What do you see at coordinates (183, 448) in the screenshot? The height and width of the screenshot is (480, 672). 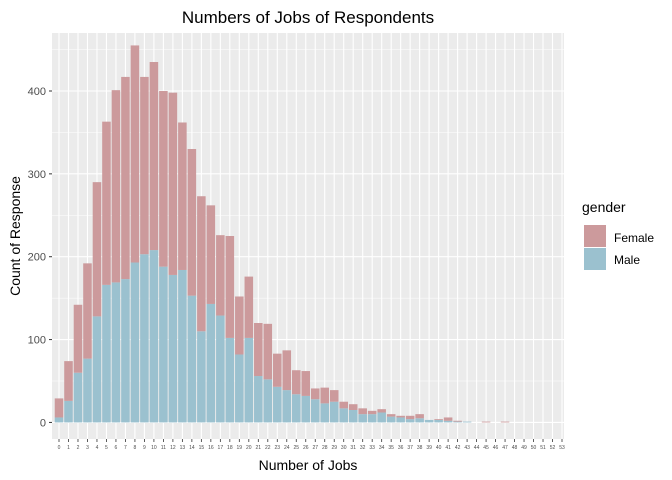 I see `x-tick-label: 13` at bounding box center [183, 448].